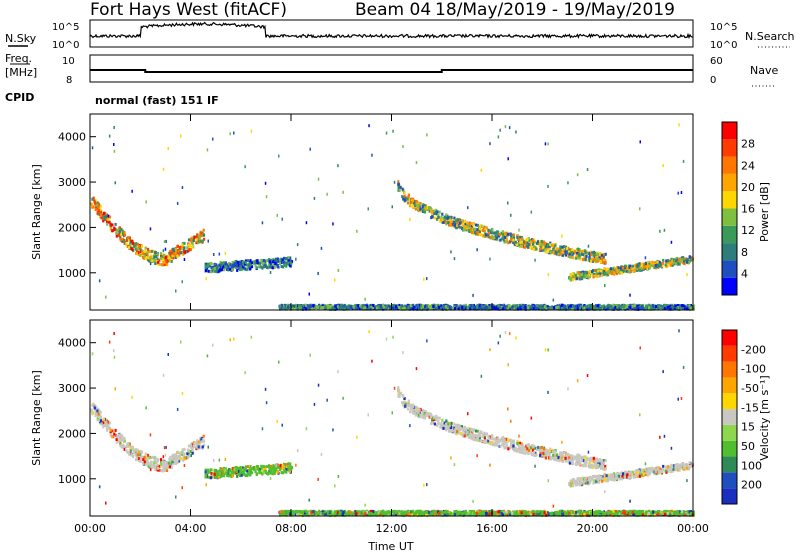 The image size is (800, 558). What do you see at coordinates (723, 45) in the screenshot?
I see `nsearch-tick-bottom: 10^0` at bounding box center [723, 45].